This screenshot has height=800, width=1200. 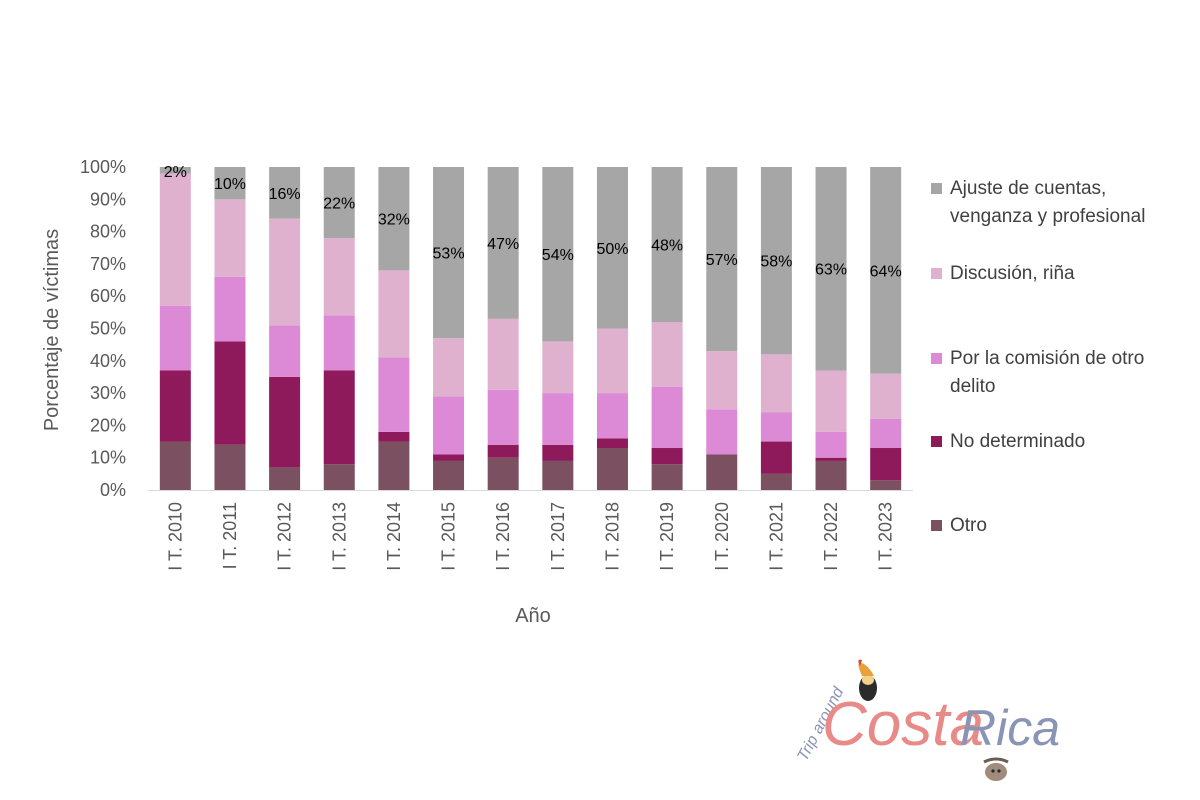 What do you see at coordinates (968, 525) in the screenshot?
I see `legend-label: Otro` at bounding box center [968, 525].